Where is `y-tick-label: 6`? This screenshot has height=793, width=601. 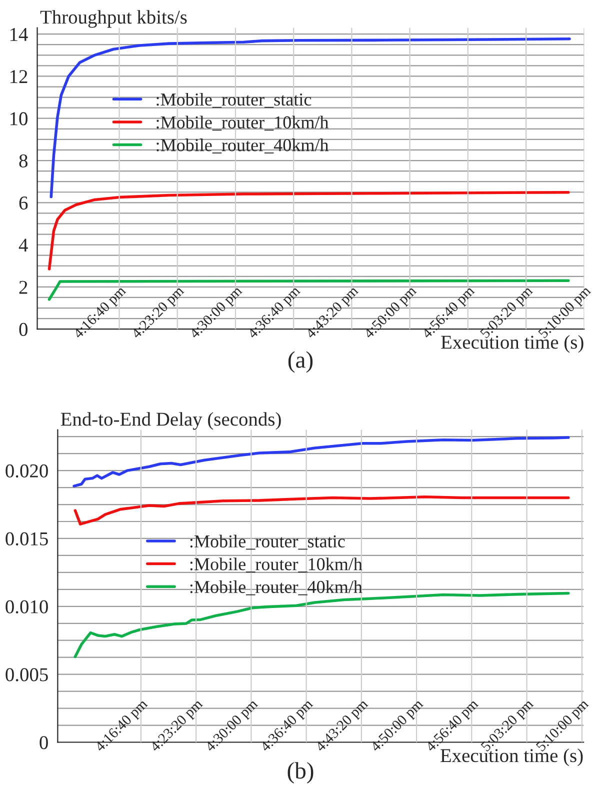
y-tick-label: 6 is located at coordinates (23, 203).